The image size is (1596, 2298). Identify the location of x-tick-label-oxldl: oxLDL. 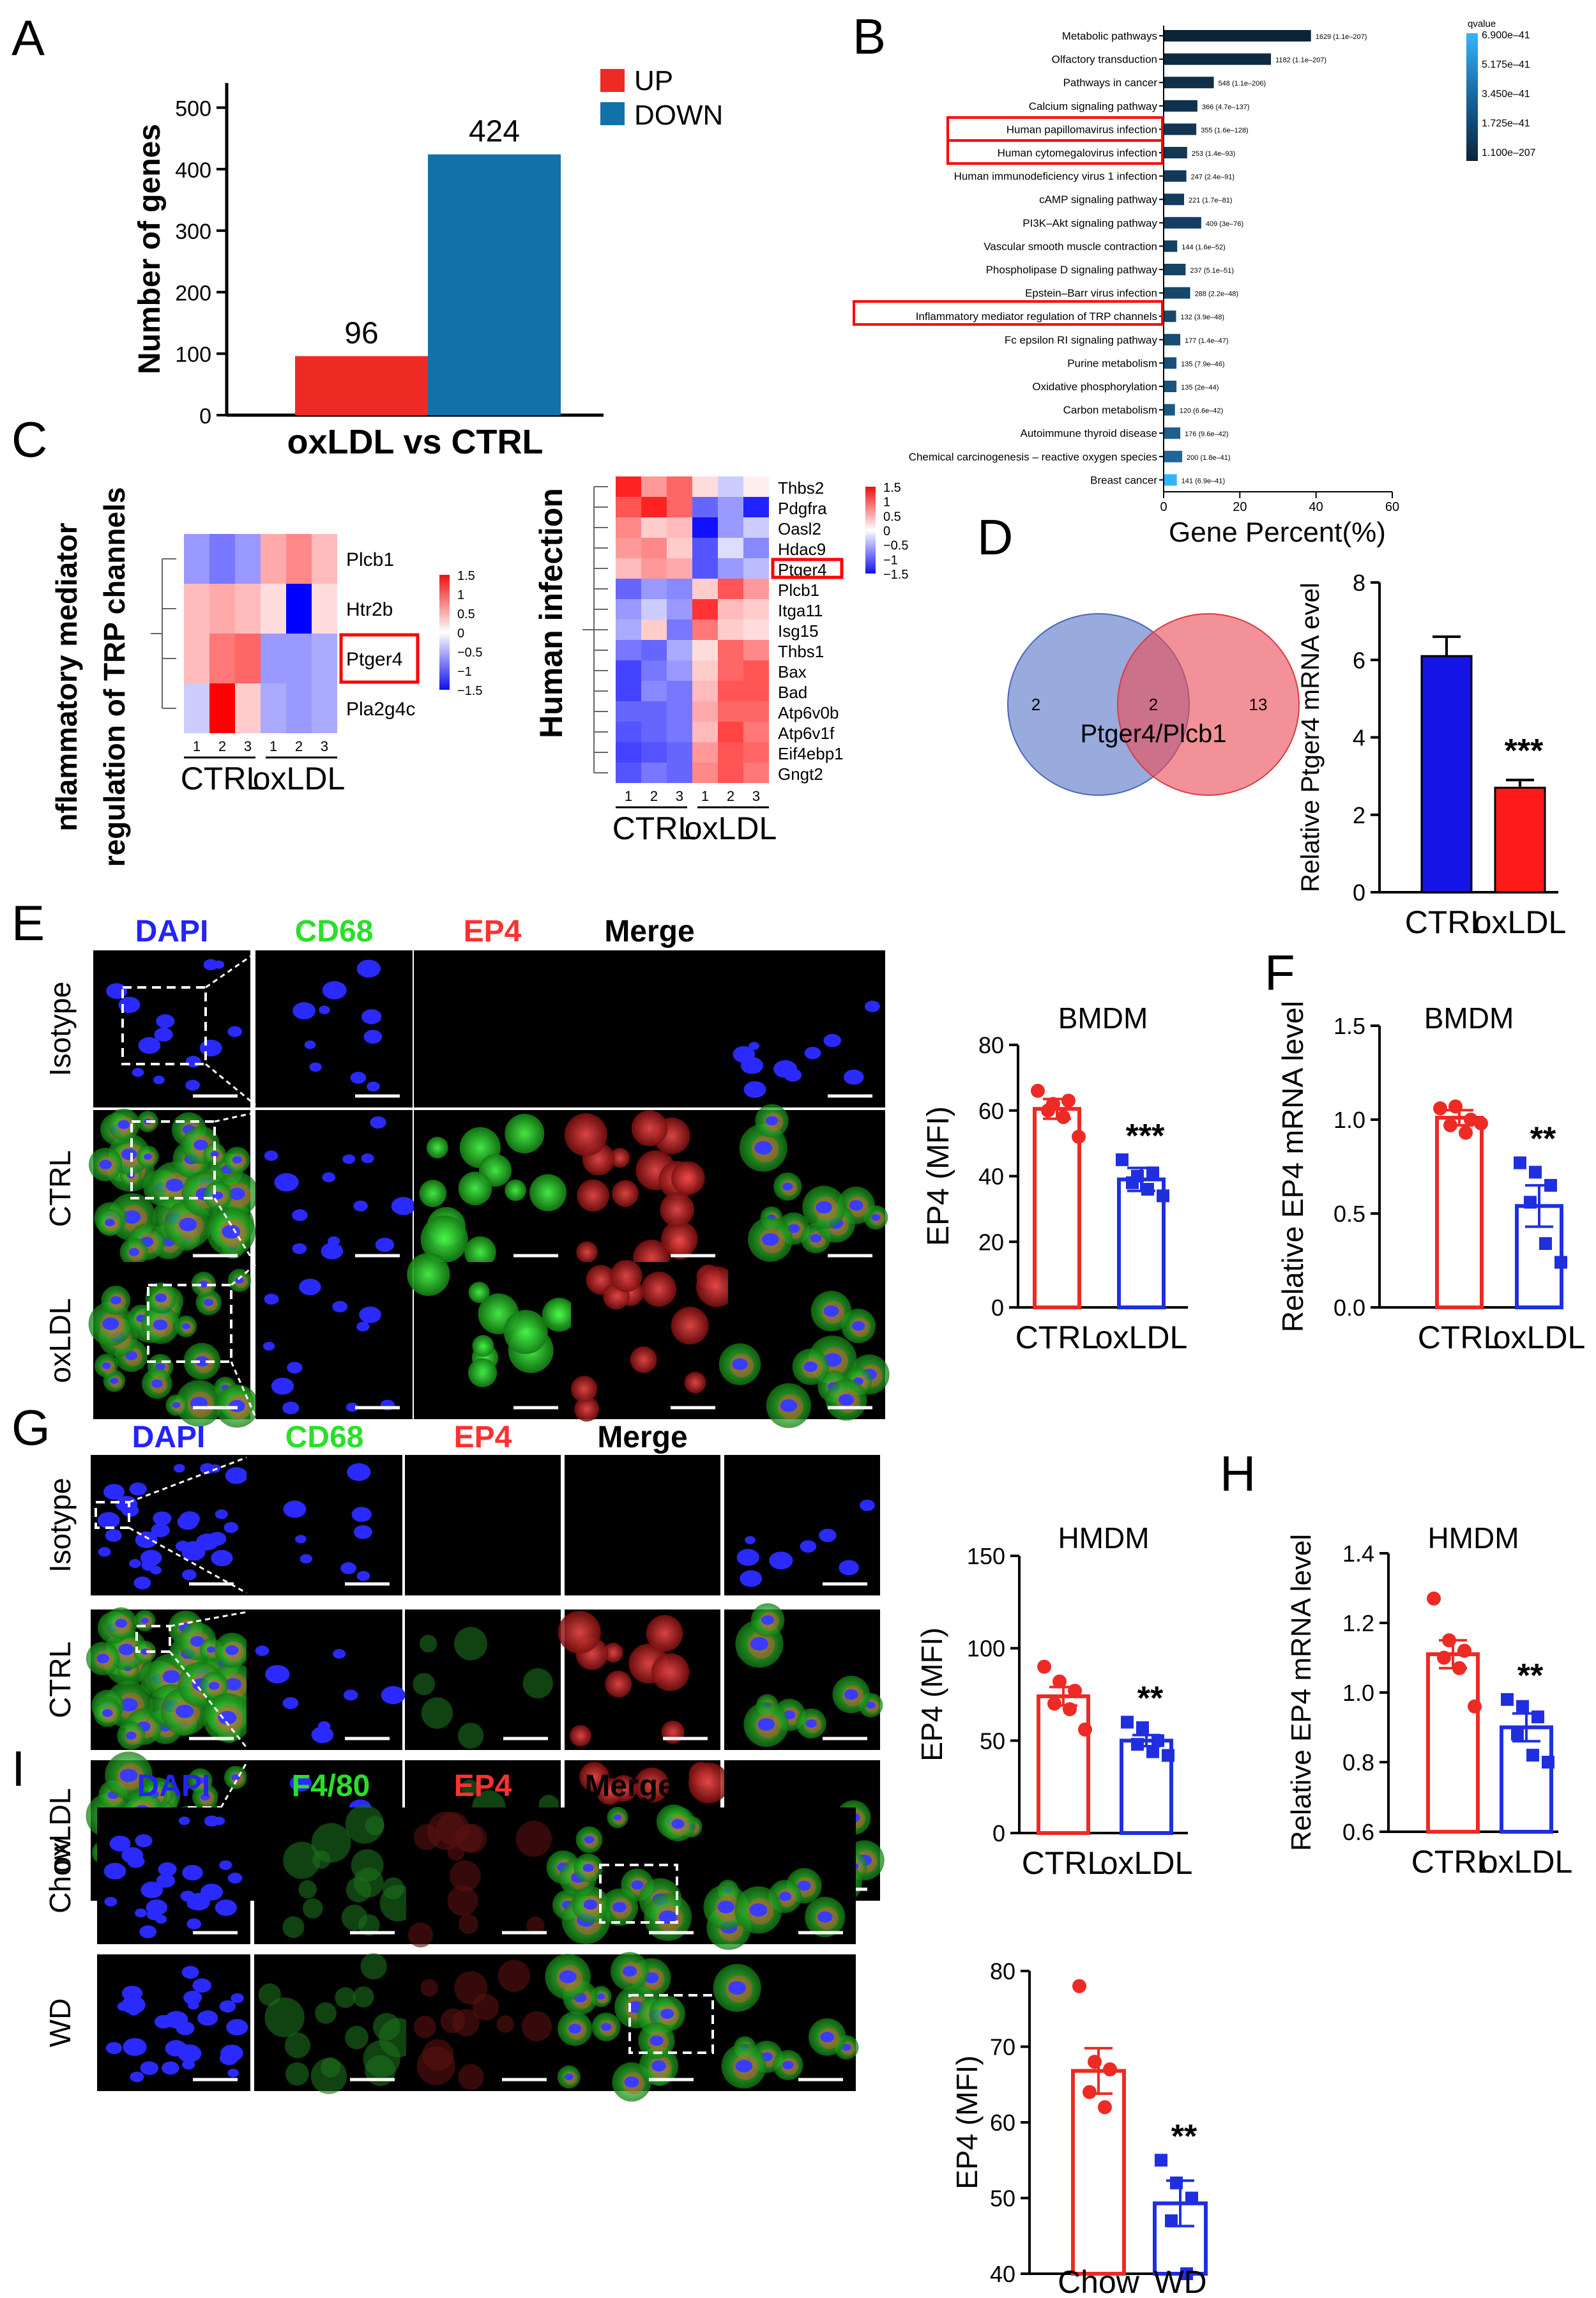
(1539, 1337).